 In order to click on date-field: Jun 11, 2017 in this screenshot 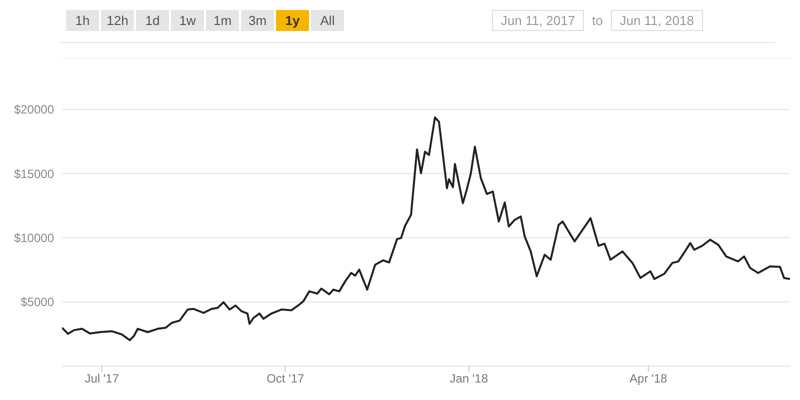, I will do `click(538, 20)`.